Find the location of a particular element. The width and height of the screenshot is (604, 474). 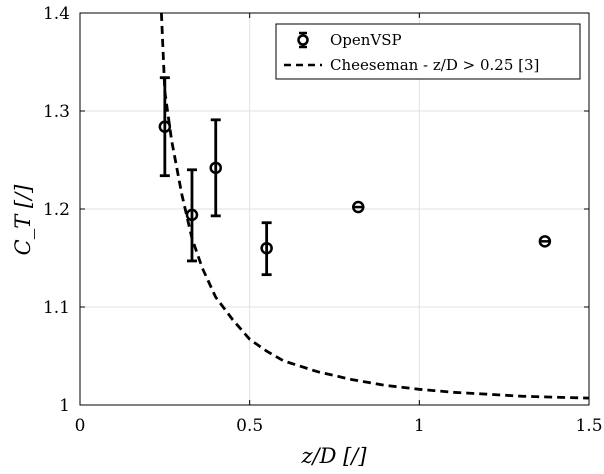

y-tick-label: 1.4 is located at coordinates (56, 14).